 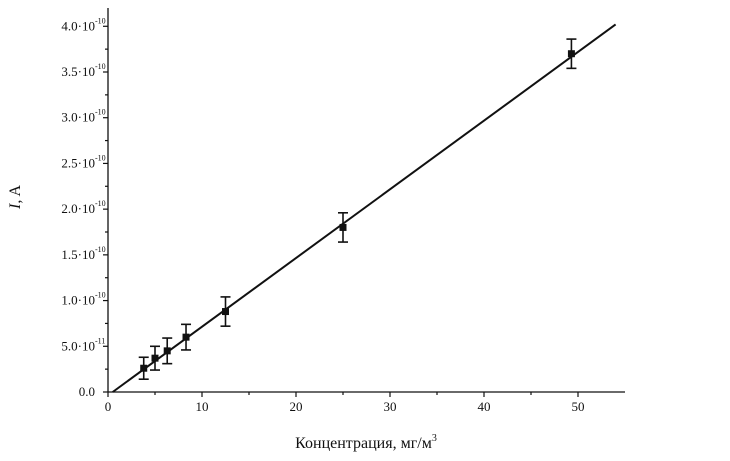 What do you see at coordinates (578, 406) in the screenshot?
I see `x-tick-label: 50` at bounding box center [578, 406].